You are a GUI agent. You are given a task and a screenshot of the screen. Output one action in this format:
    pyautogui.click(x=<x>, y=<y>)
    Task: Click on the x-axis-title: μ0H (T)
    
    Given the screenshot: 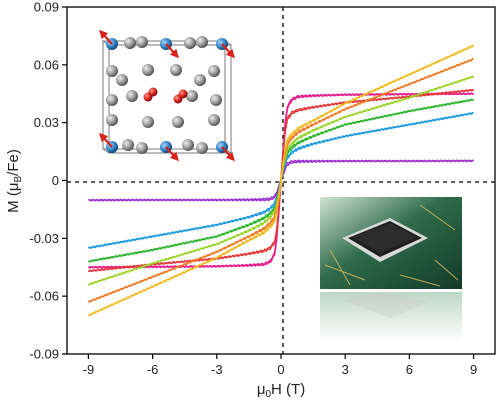 What is the action you would take?
    pyautogui.click(x=281, y=390)
    